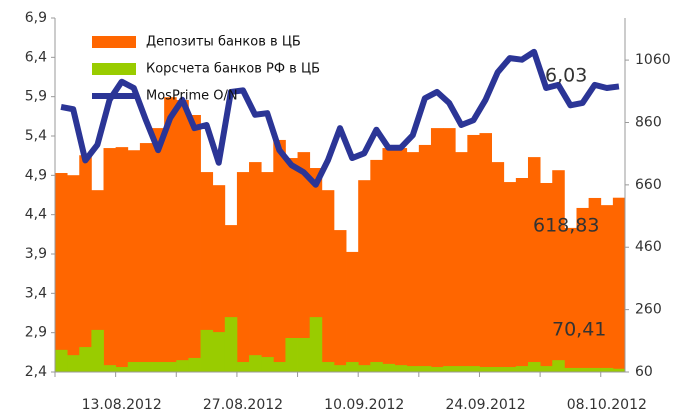  What do you see at coordinates (243, 405) in the screenshot?
I see `x-tick-label: 27.08.2012` at bounding box center [243, 405].